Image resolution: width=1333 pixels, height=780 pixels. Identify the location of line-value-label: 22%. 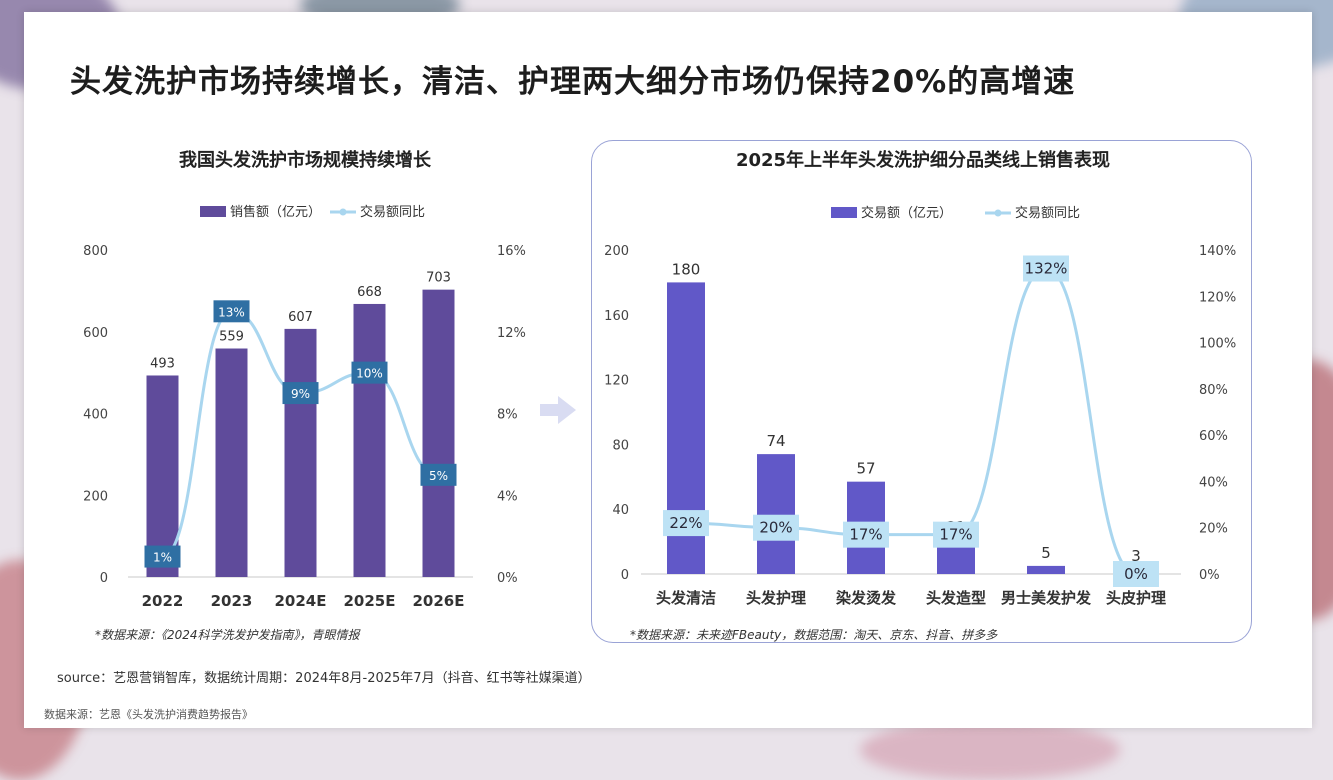
(685, 523).